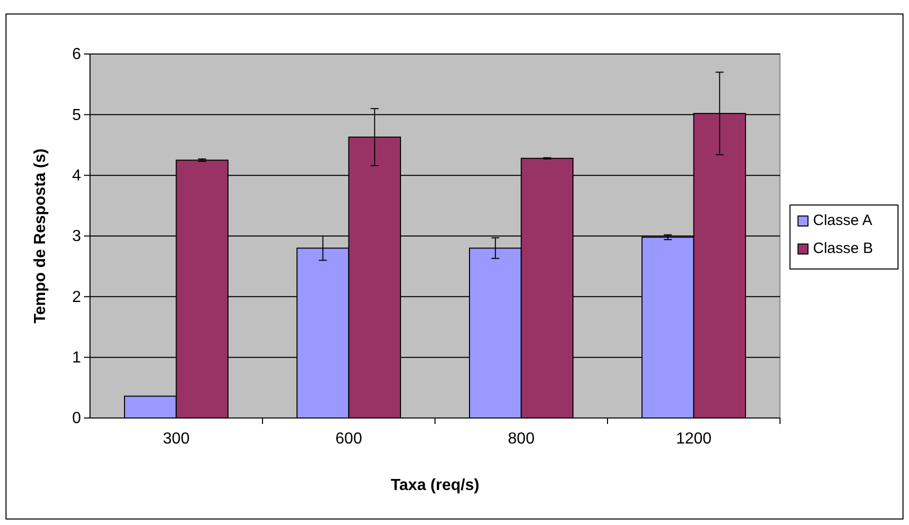  What do you see at coordinates (435, 485) in the screenshot?
I see `x-axis-title: Taxa (req/s)` at bounding box center [435, 485].